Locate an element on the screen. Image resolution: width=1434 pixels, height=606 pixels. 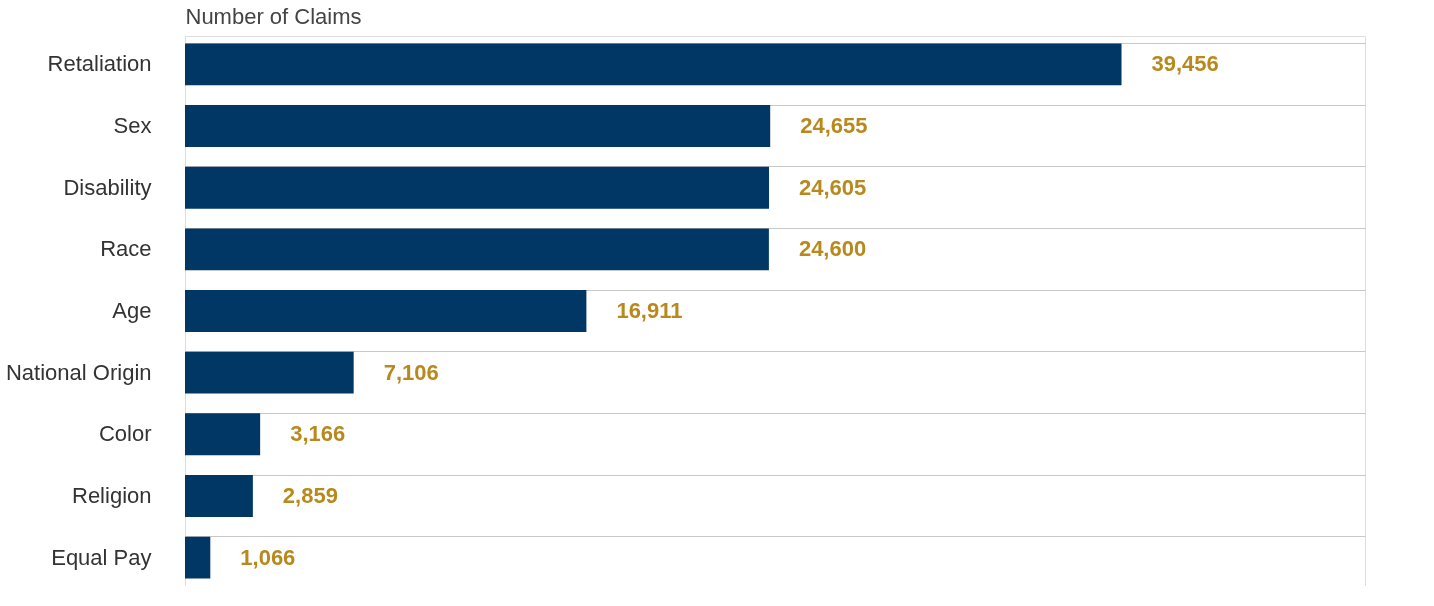
data-label: 2,859 is located at coordinates (310, 495).